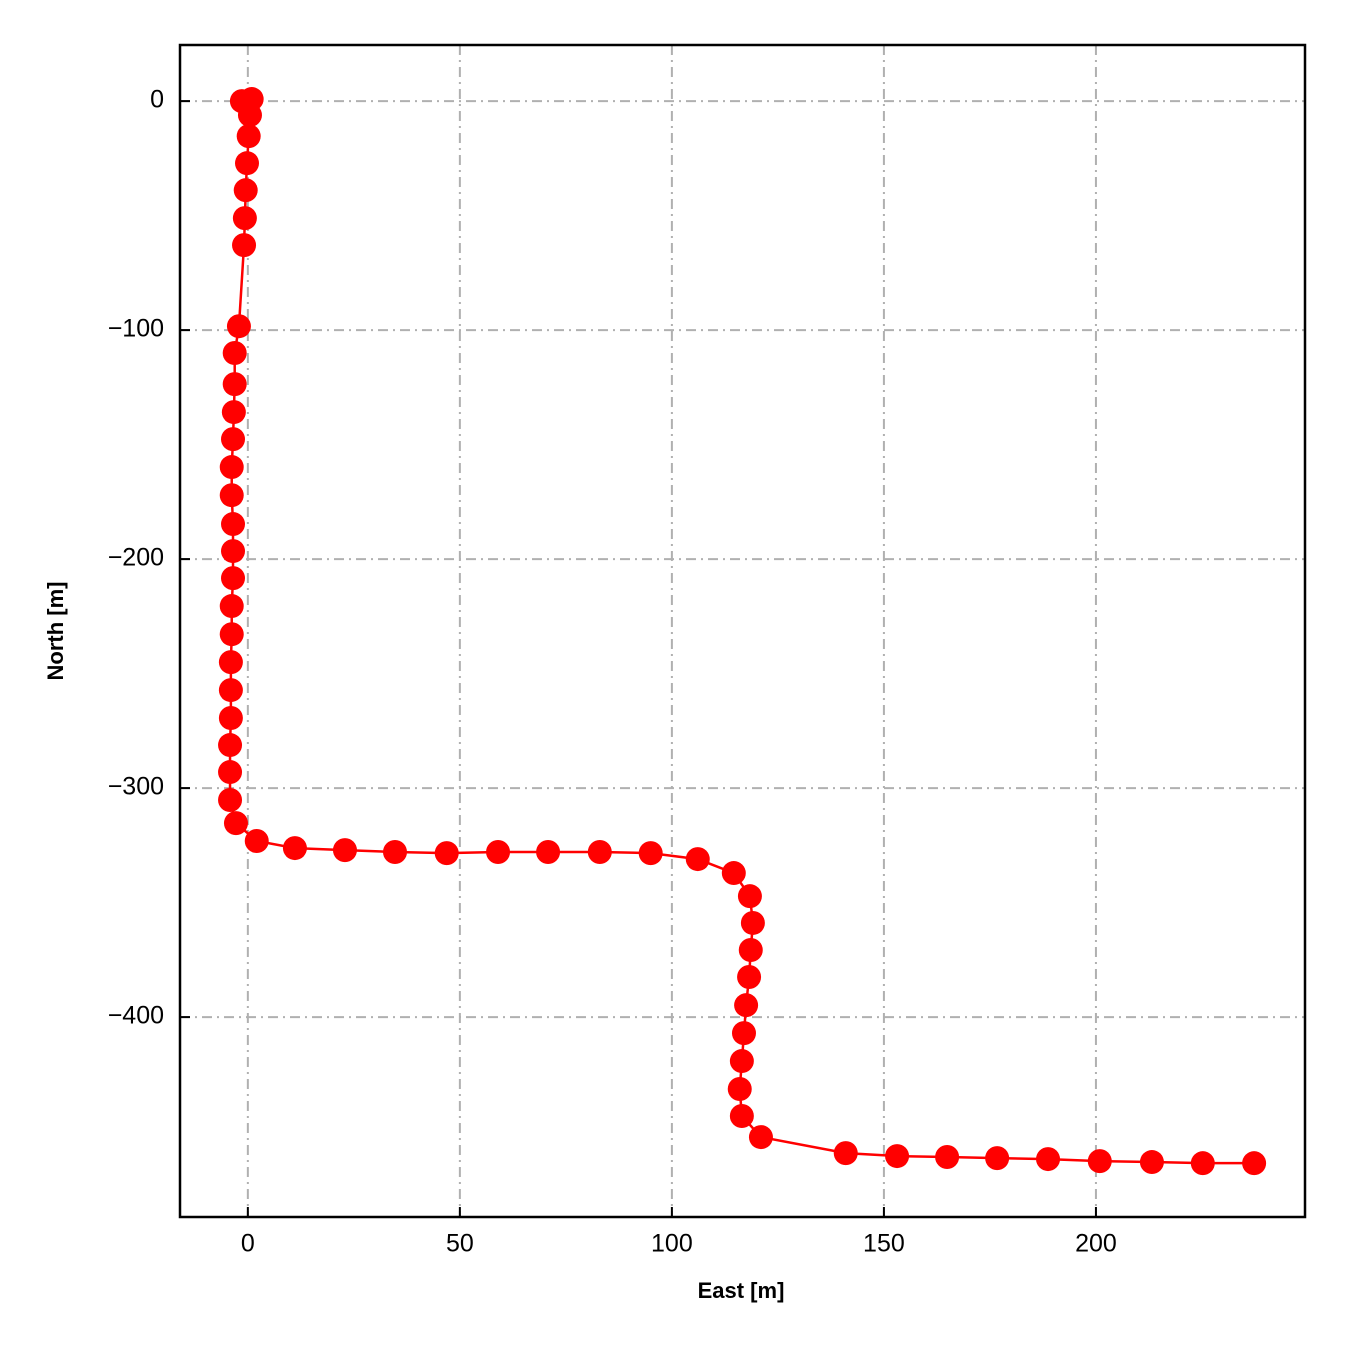  I want to click on x-tick-label: 50, so click(460, 1244).